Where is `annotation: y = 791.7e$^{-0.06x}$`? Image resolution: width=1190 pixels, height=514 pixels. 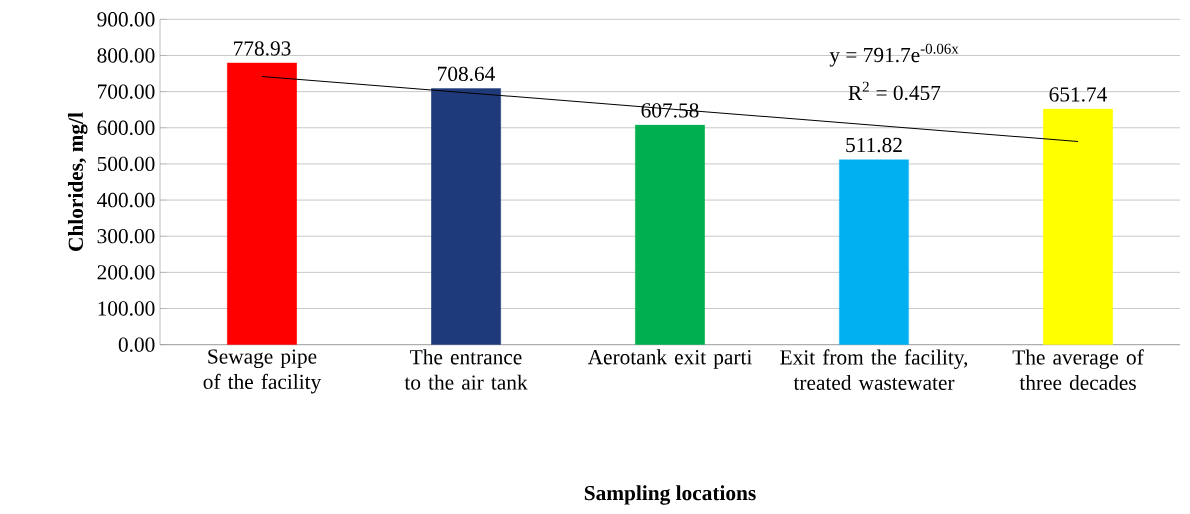 annotation: y = 791.7e$^{-0.06x}$ is located at coordinates (894, 55).